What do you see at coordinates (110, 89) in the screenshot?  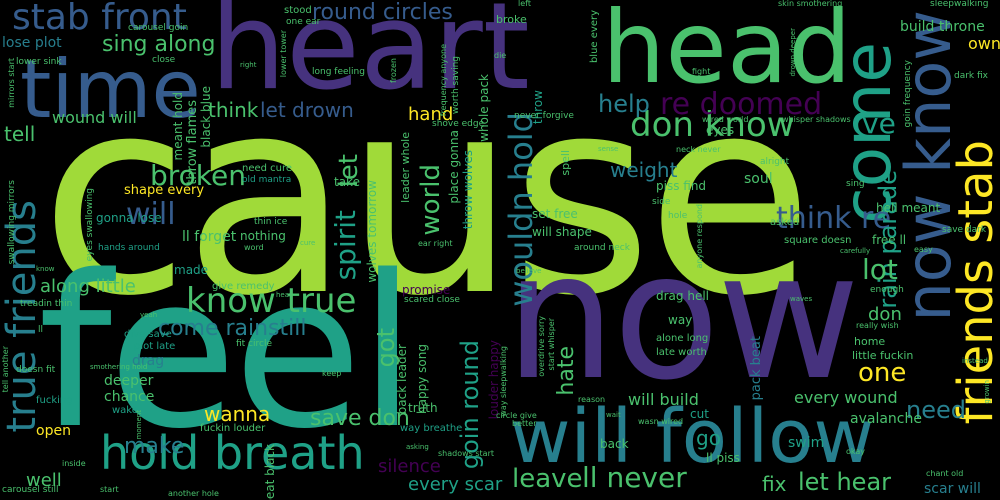 I see `word-time: time` at bounding box center [110, 89].